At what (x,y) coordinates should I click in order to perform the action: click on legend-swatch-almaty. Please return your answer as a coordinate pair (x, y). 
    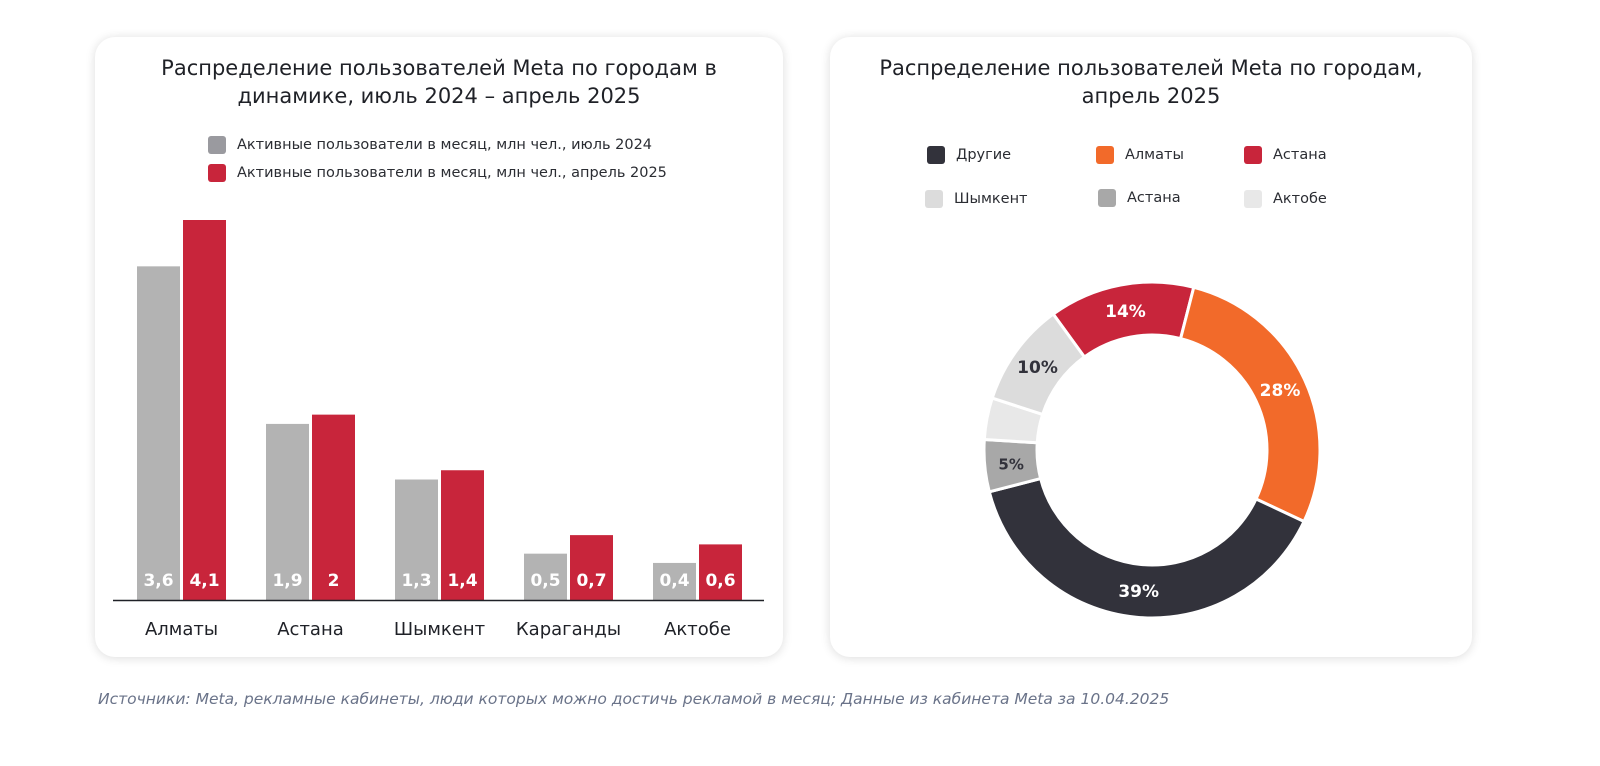
    Looking at the image, I should click on (1105, 155).